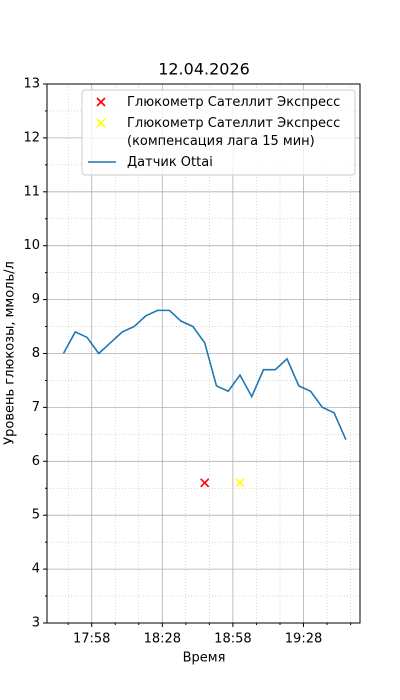 Image resolution: width=400 pixels, height=700 pixels. What do you see at coordinates (31, 245) in the screenshot?
I see `y-tick-label: 10` at bounding box center [31, 245].